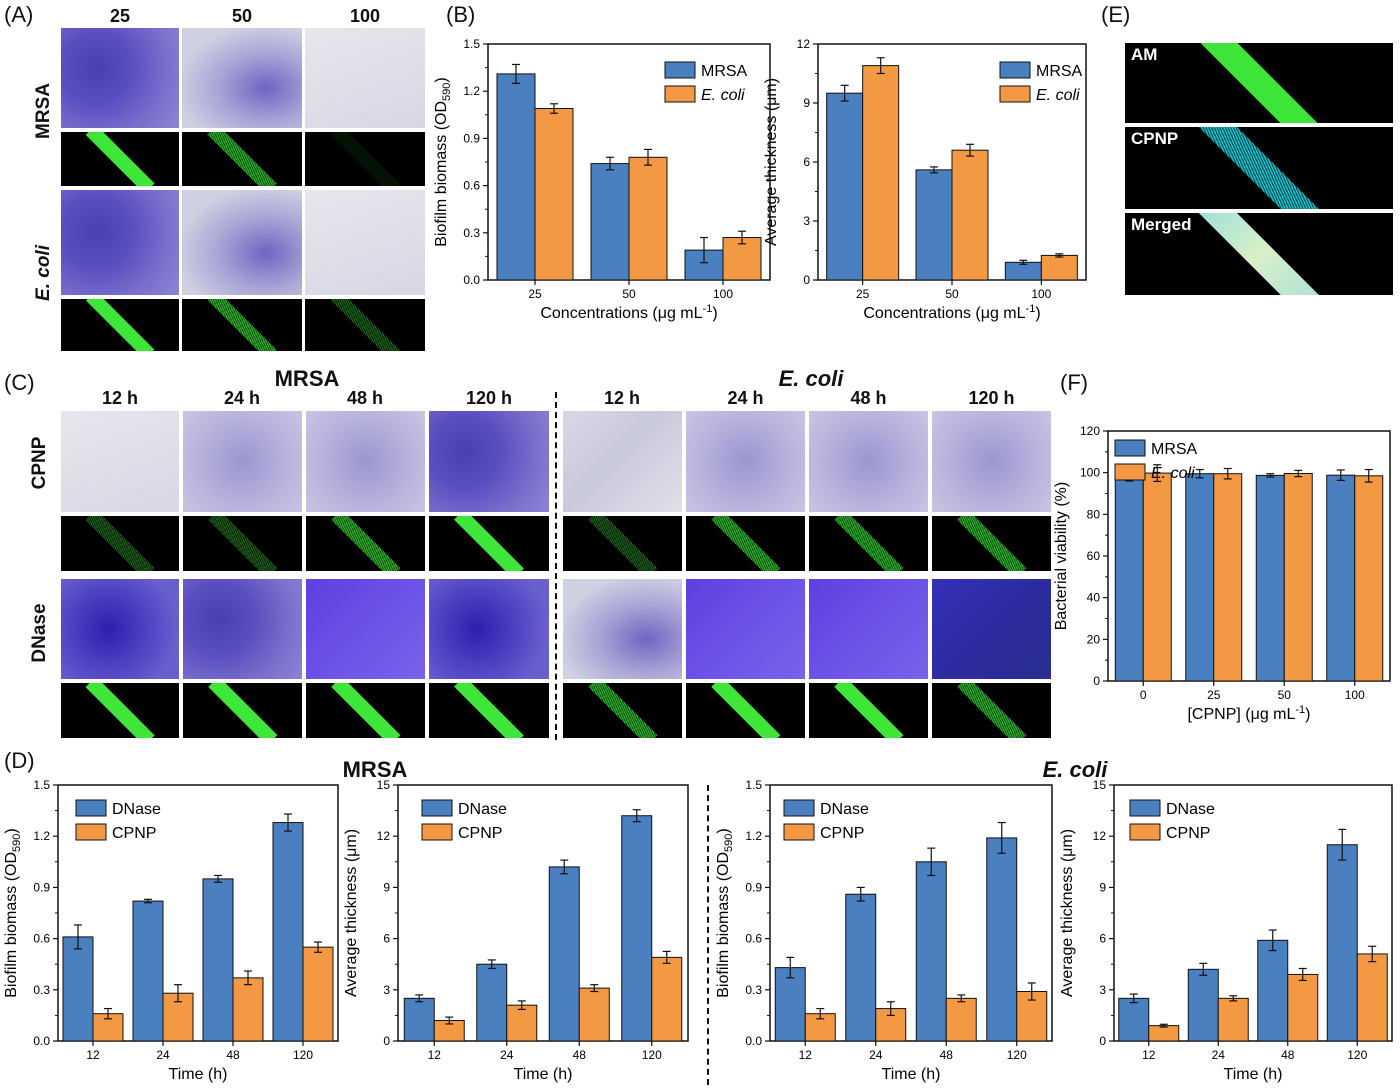 The height and width of the screenshot is (1088, 1400). What do you see at coordinates (386, 1041) in the screenshot?
I see `y-tick-label: 0` at bounding box center [386, 1041].